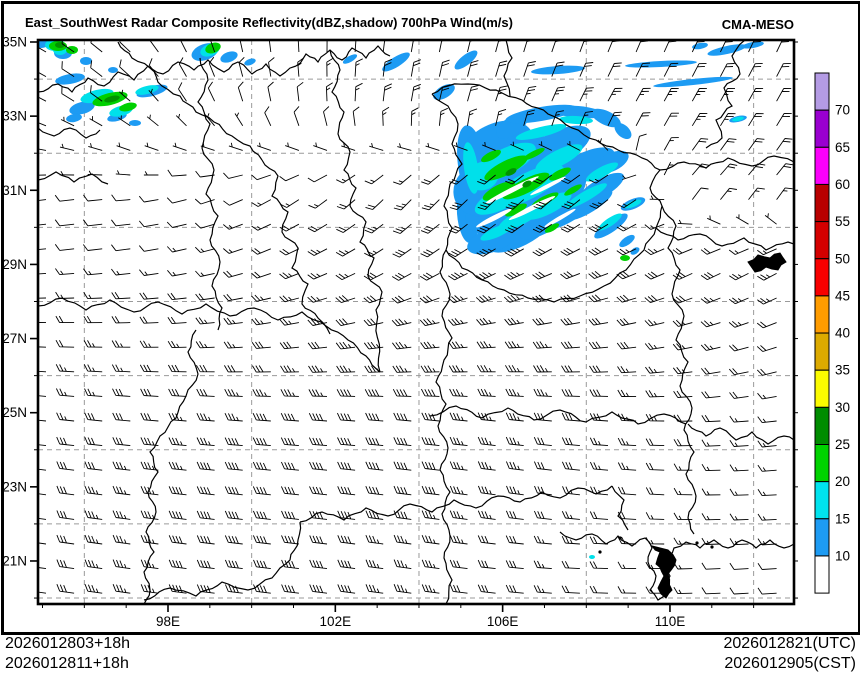 The image size is (860, 675). I want to click on lat-tick-label: 31N, so click(14, 190).